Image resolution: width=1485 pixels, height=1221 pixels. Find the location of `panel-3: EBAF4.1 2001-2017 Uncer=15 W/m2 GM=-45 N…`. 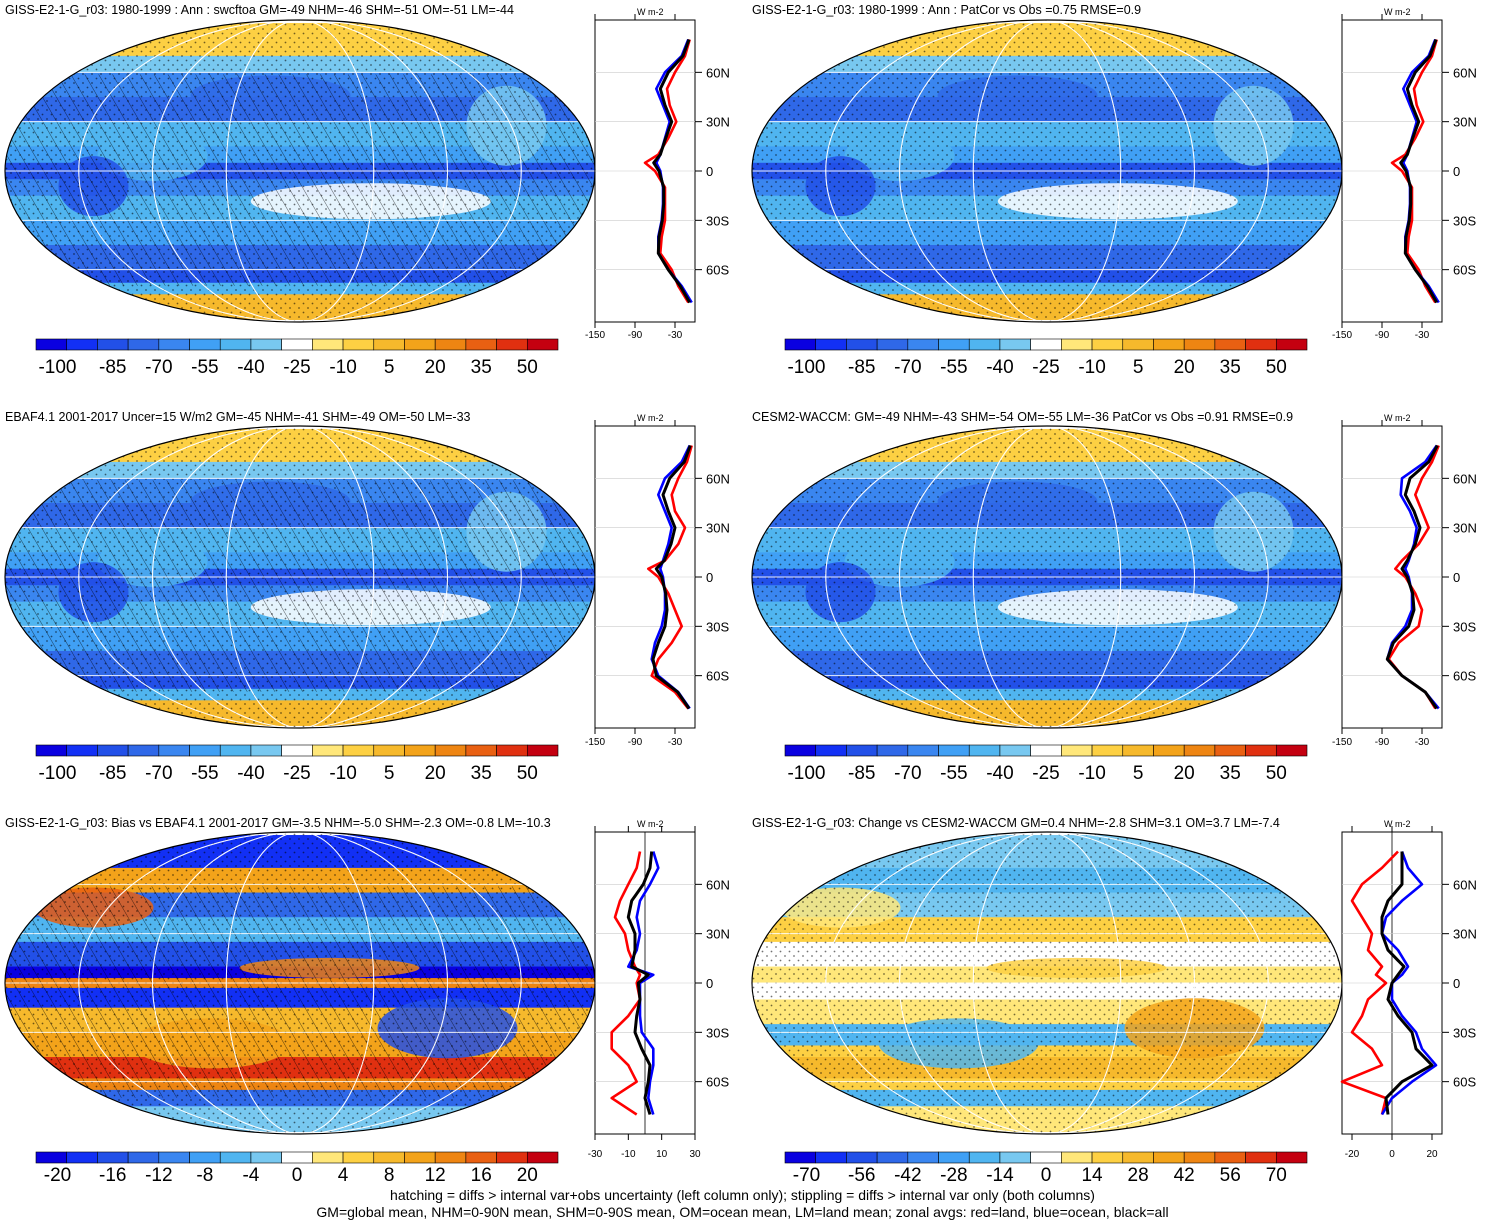

panel-3: EBAF4.1 2001-2017 Uncer=15 W/m2 GM=-45 N… is located at coordinates (367, 597).